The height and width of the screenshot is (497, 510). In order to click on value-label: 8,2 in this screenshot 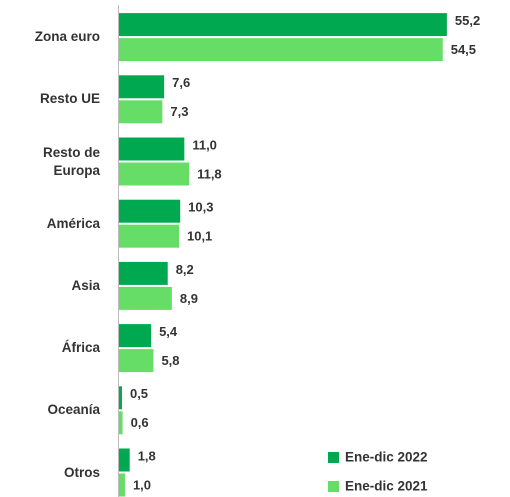, I will do `click(185, 269)`.